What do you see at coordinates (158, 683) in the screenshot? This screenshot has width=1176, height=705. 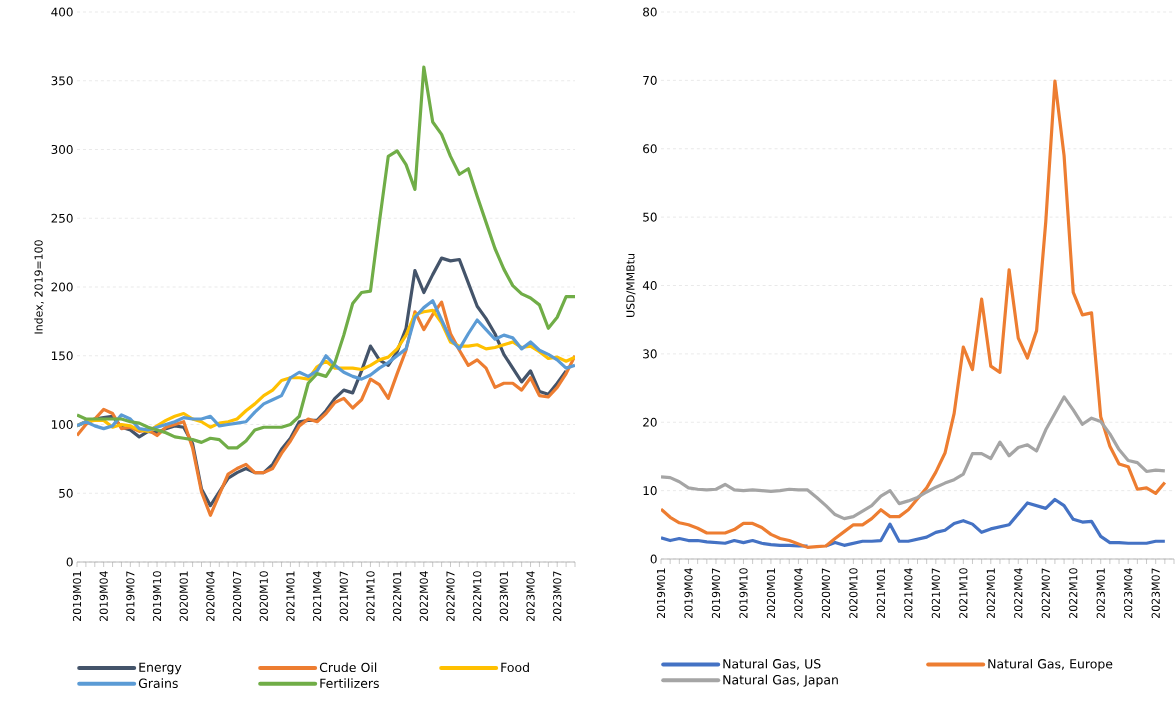 I see `legend-label: Grains` at bounding box center [158, 683].